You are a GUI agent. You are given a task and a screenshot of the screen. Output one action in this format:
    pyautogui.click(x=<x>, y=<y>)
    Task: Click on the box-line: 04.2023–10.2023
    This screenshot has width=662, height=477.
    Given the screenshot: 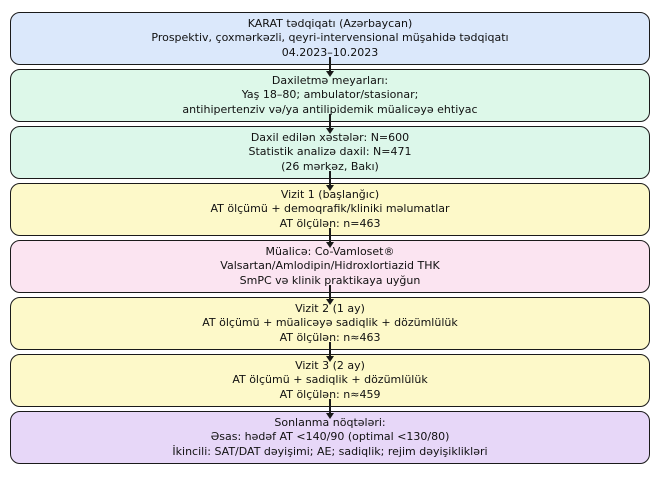 What is the action you would take?
    pyautogui.click(x=330, y=52)
    